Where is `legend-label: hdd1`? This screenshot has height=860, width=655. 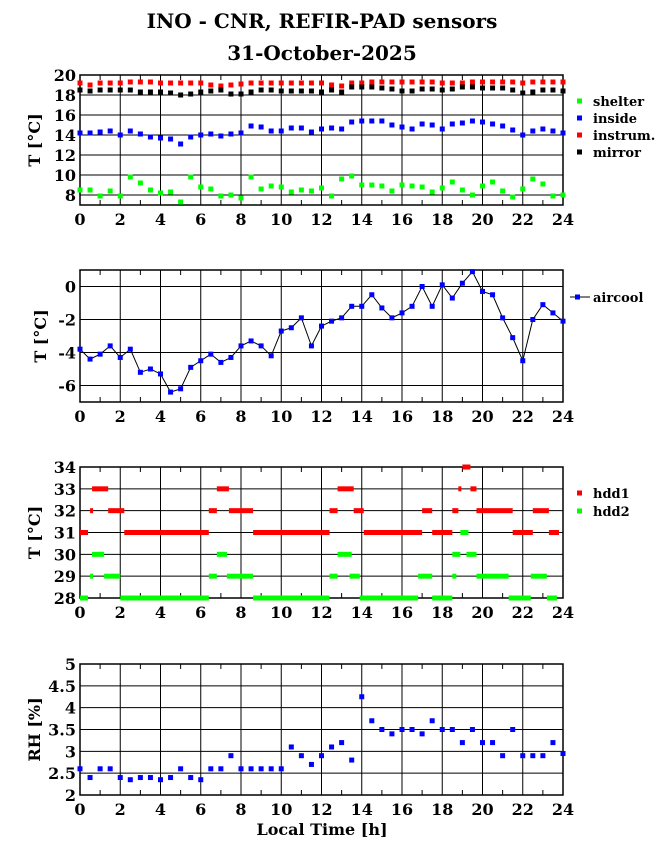
legend-label: hdd1 is located at coordinates (611, 494).